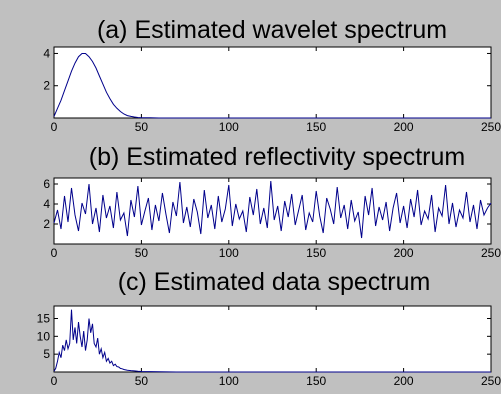 The height and width of the screenshot is (394, 501). I want to click on panel-b-xtick-label-1: 50, so click(142, 253).